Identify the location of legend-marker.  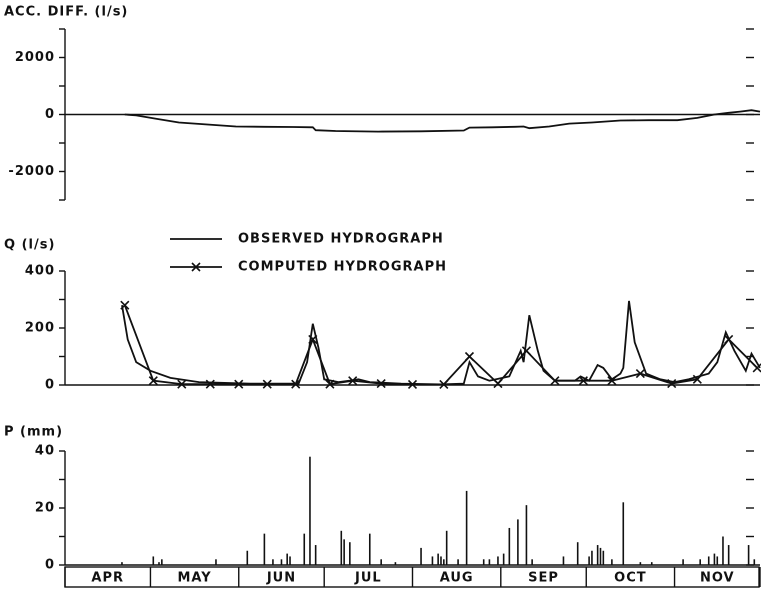
(196, 267).